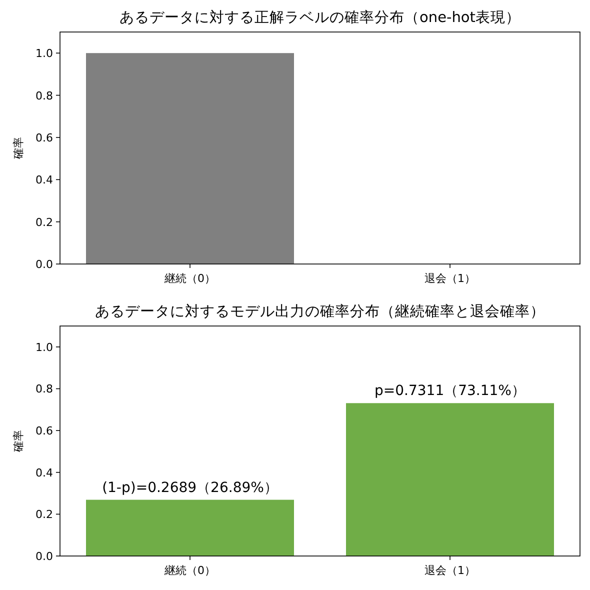  Describe the element at coordinates (190, 488) in the screenshot. I see `data-label: (1-p)=0.2689（26.89%）` at that location.